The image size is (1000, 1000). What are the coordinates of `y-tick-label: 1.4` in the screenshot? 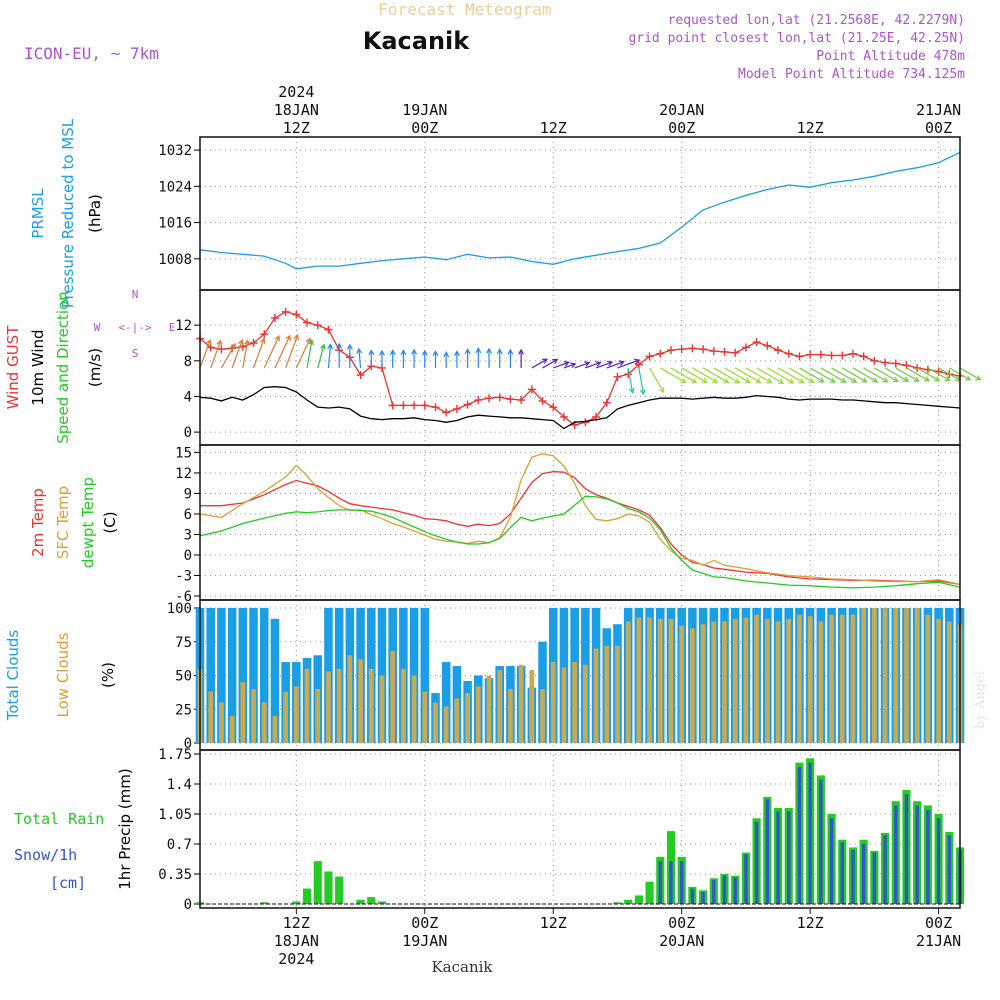 It's located at (179, 785).